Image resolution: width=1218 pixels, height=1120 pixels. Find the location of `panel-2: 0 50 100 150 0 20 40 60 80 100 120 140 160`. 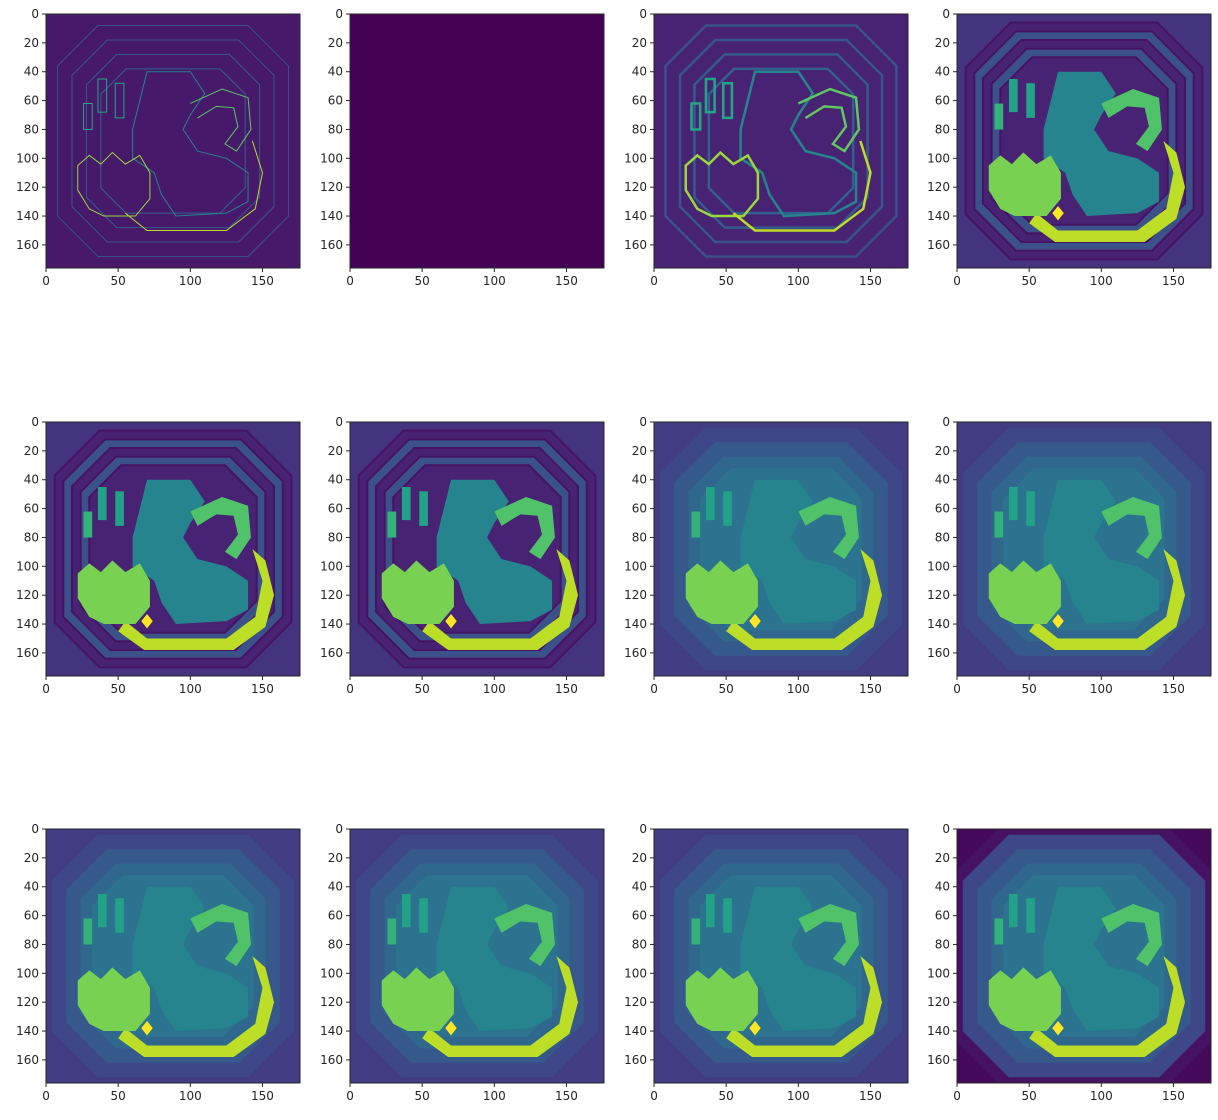

panel-2: 0 50 100 150 0 20 40 60 80 100 120 140 160 is located at coordinates (462, 147).